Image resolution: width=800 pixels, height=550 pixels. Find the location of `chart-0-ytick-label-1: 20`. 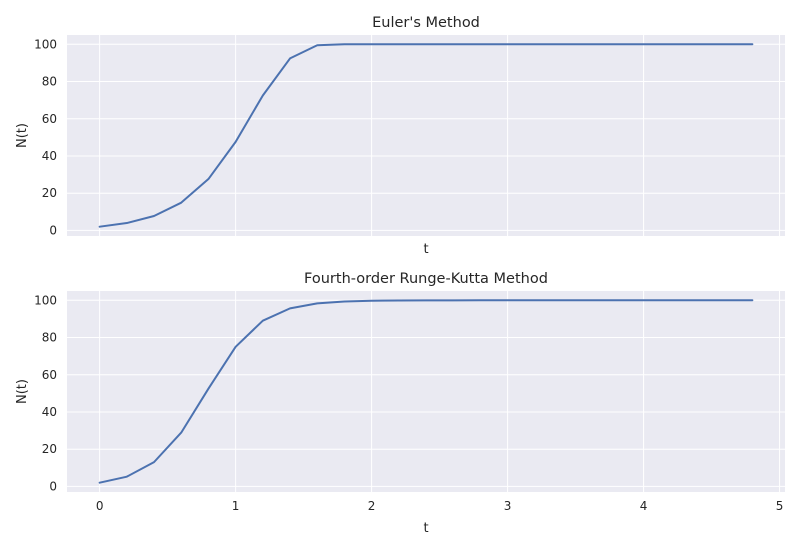

chart-0-ytick-label-1: 20 is located at coordinates (49, 193).